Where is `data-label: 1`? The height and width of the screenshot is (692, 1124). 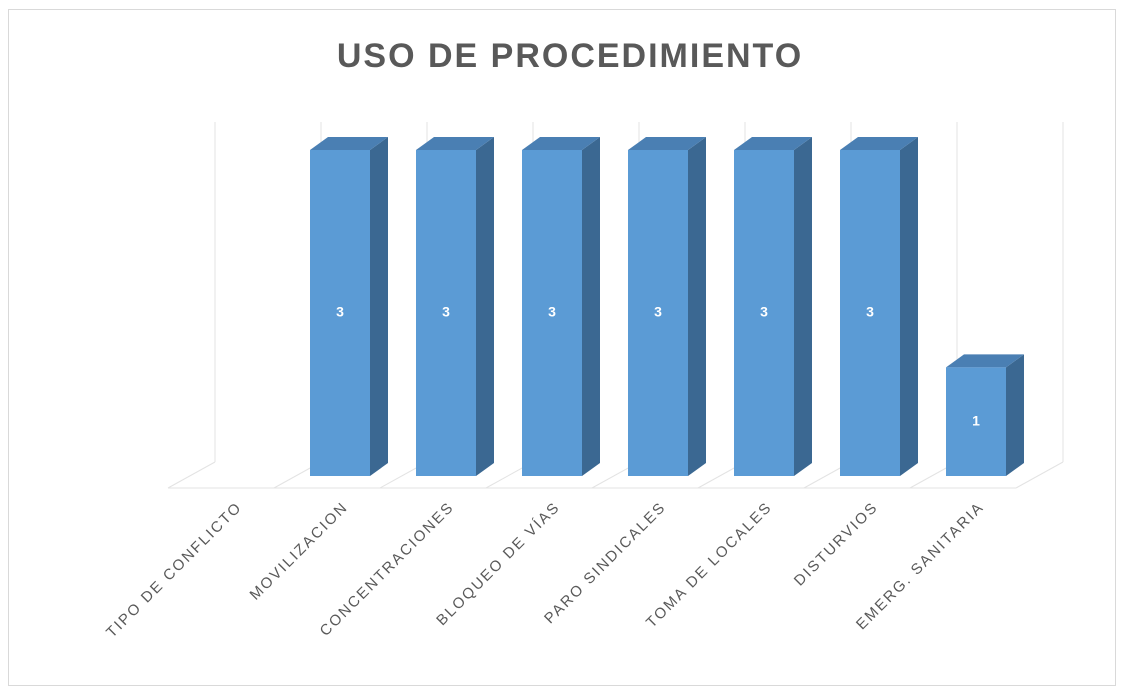 data-label: 1 is located at coordinates (976, 420).